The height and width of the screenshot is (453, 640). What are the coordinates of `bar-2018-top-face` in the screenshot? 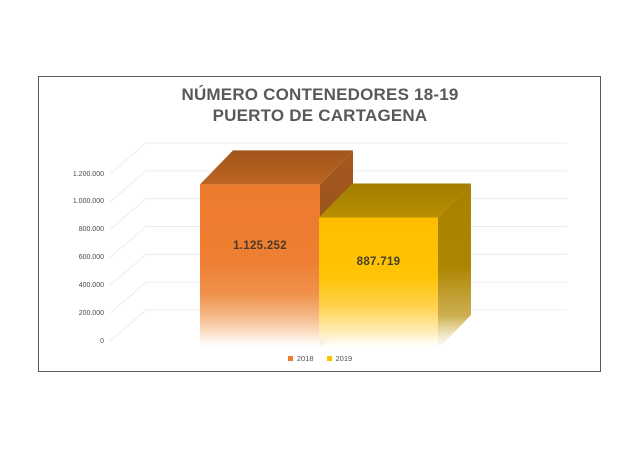 It's located at (276, 167).